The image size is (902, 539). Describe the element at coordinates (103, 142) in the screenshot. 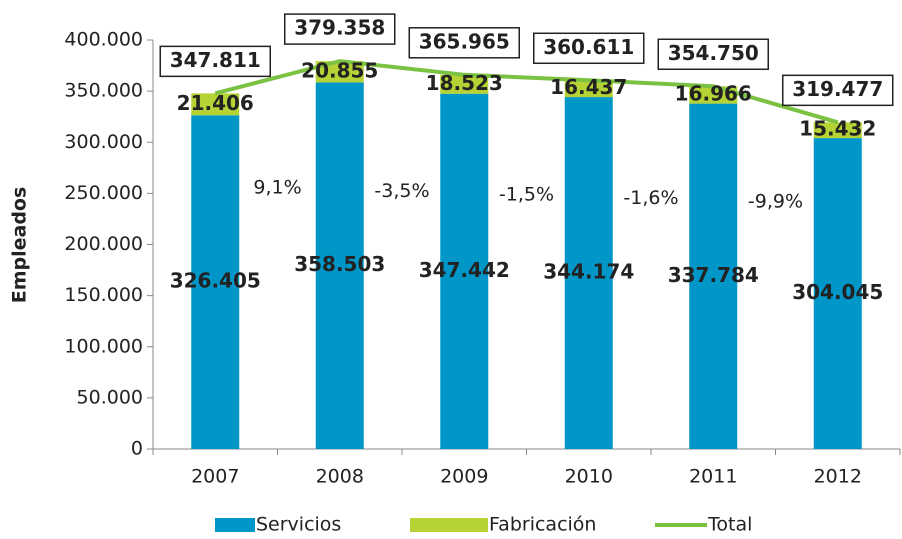

I see `y-tick-label: 300.000` at that location.